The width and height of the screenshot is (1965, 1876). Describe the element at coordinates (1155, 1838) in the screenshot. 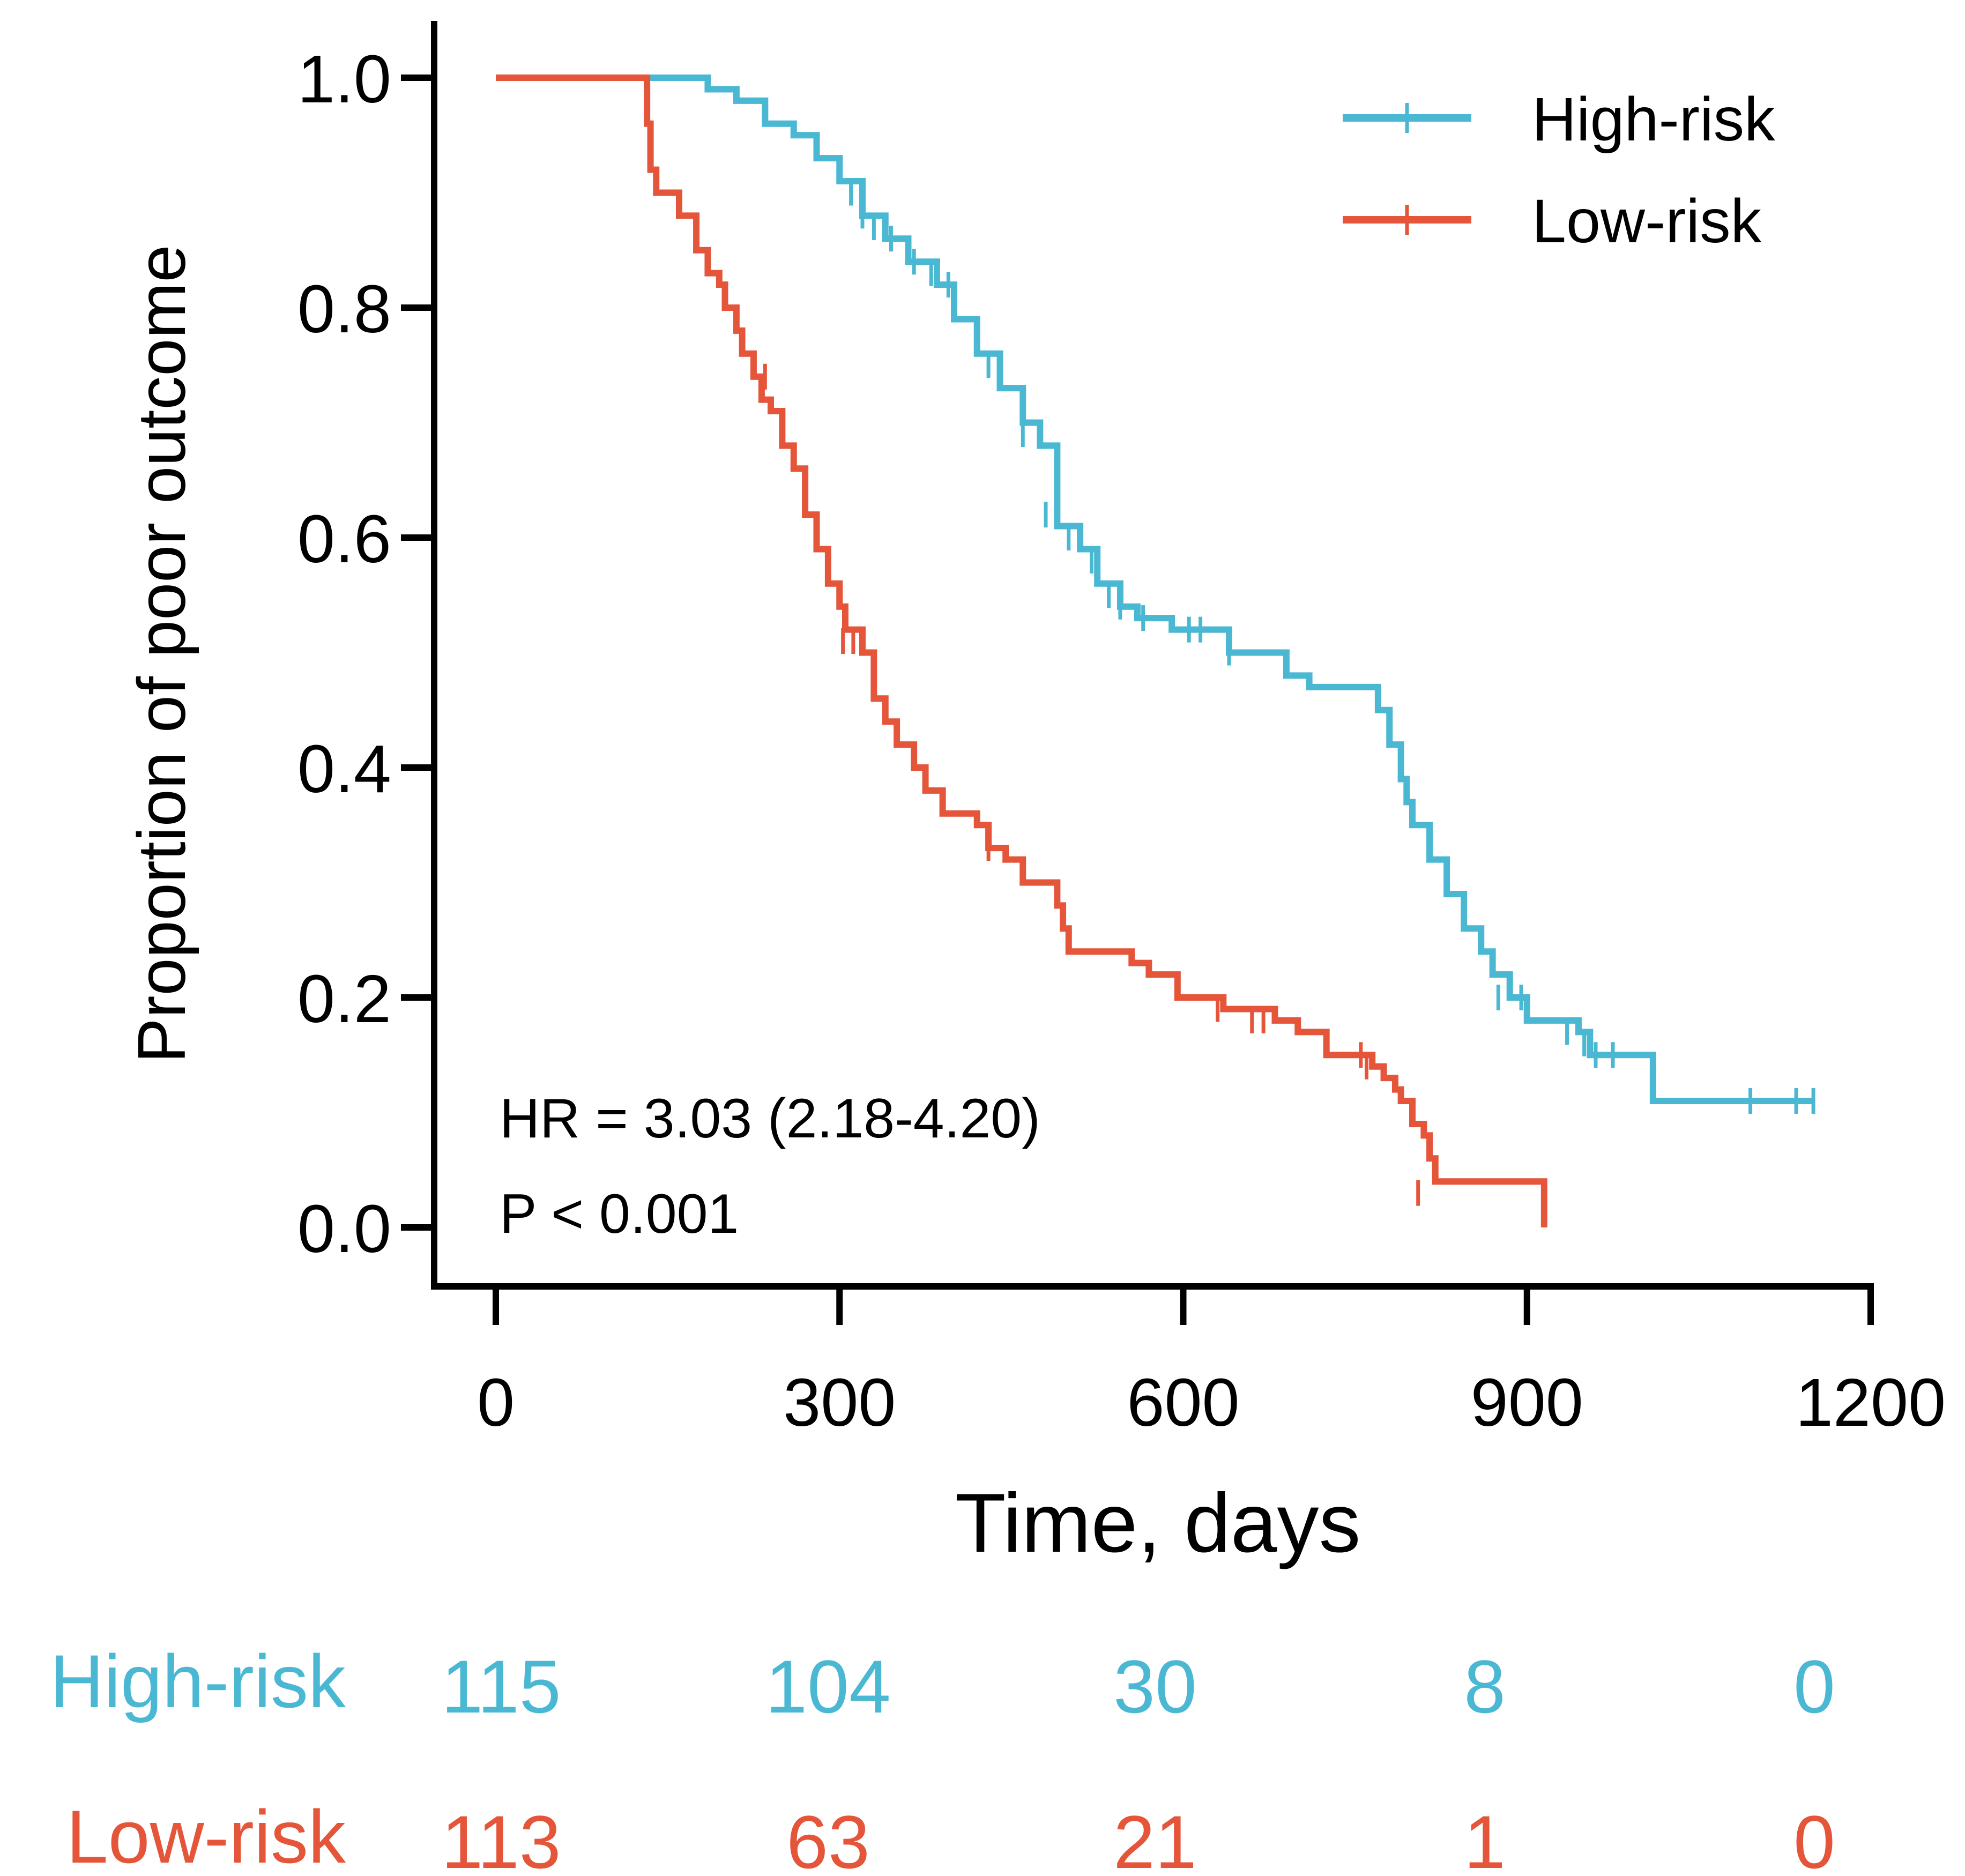

I see `risk-table-cell: 21` at that location.